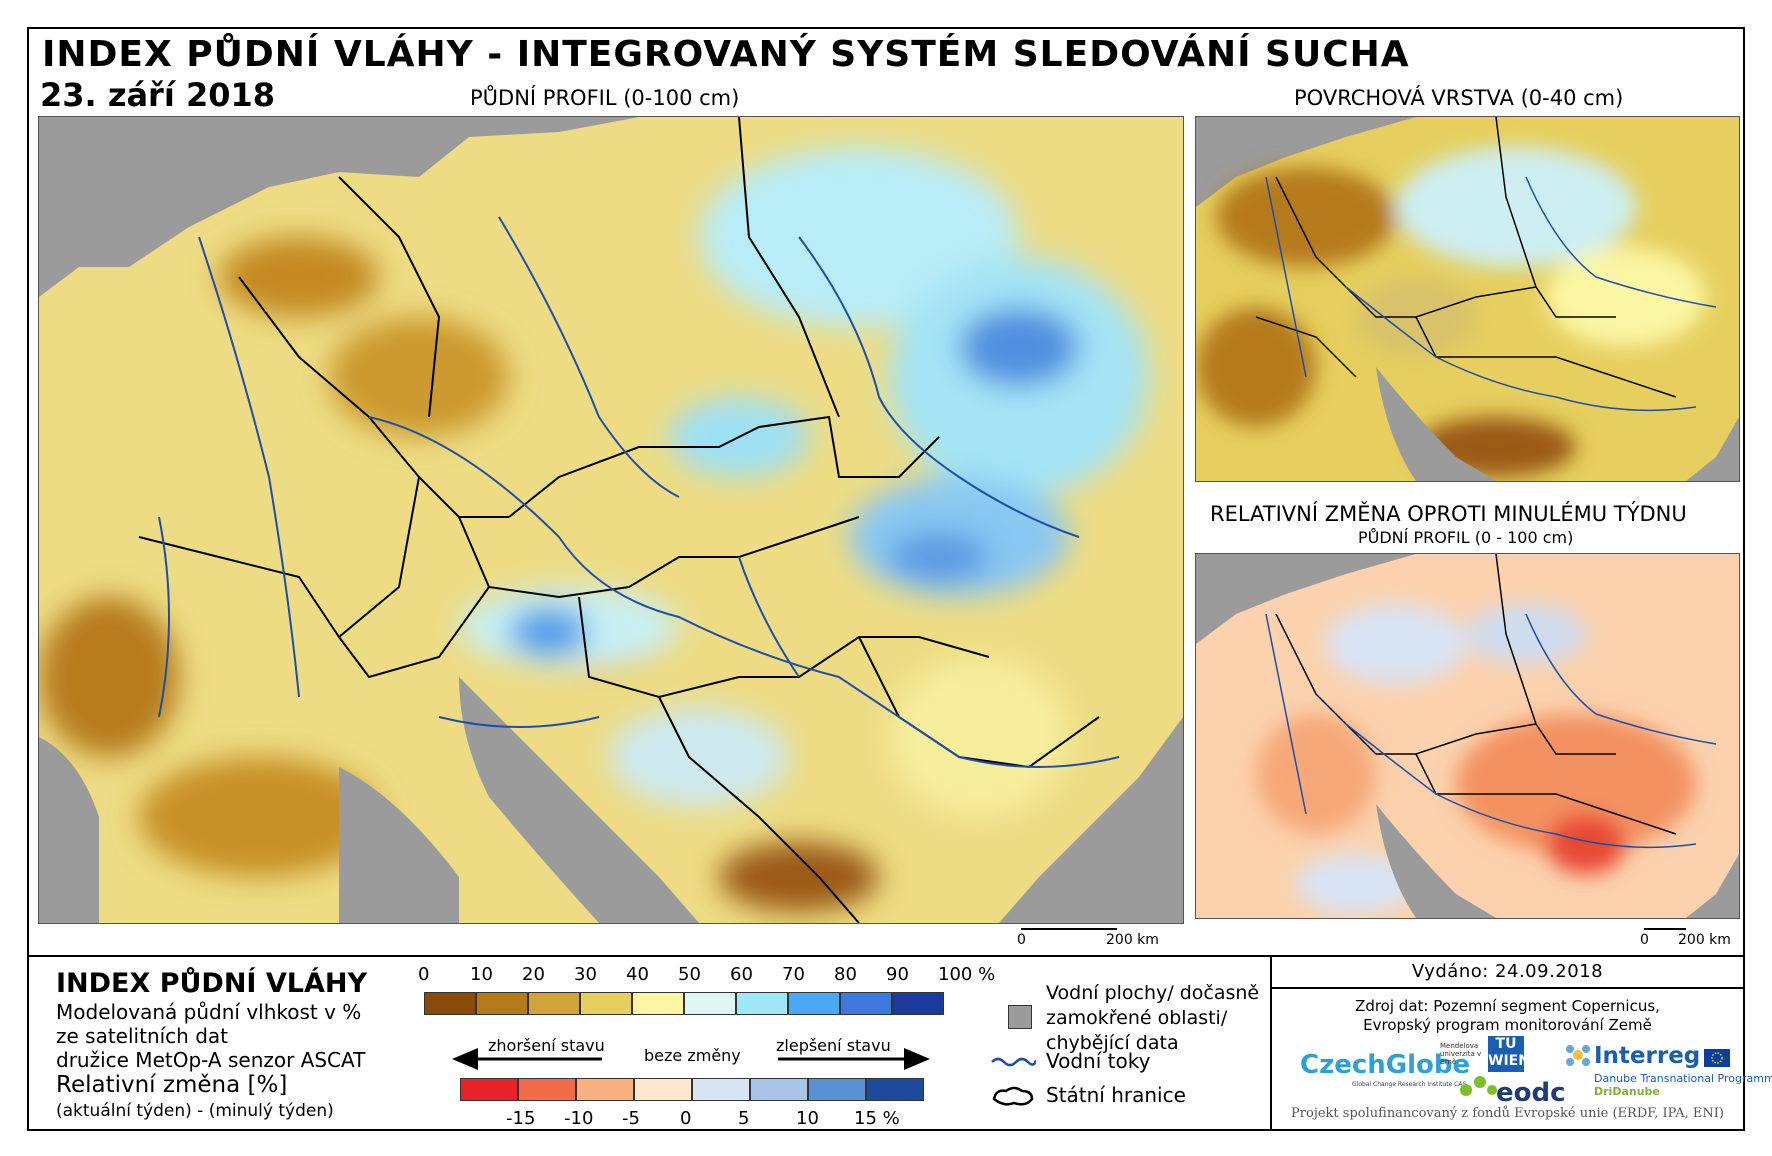 This screenshot has height=1156, width=1772. I want to click on change-tick-label: -15, so click(521, 1118).